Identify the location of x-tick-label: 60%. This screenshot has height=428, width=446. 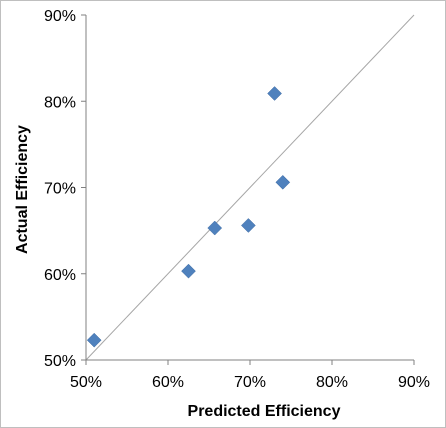
(168, 382).